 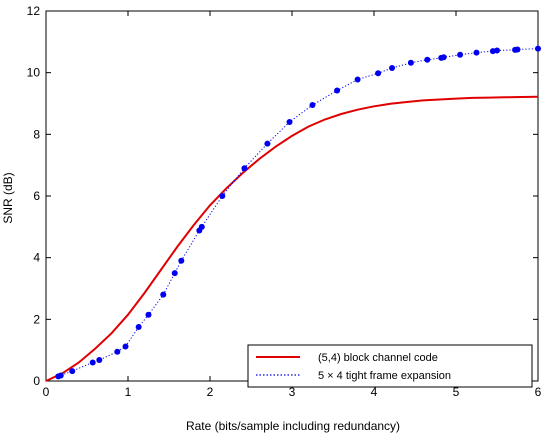 What do you see at coordinates (292, 392) in the screenshot?
I see `x-tick-label: 3` at bounding box center [292, 392].